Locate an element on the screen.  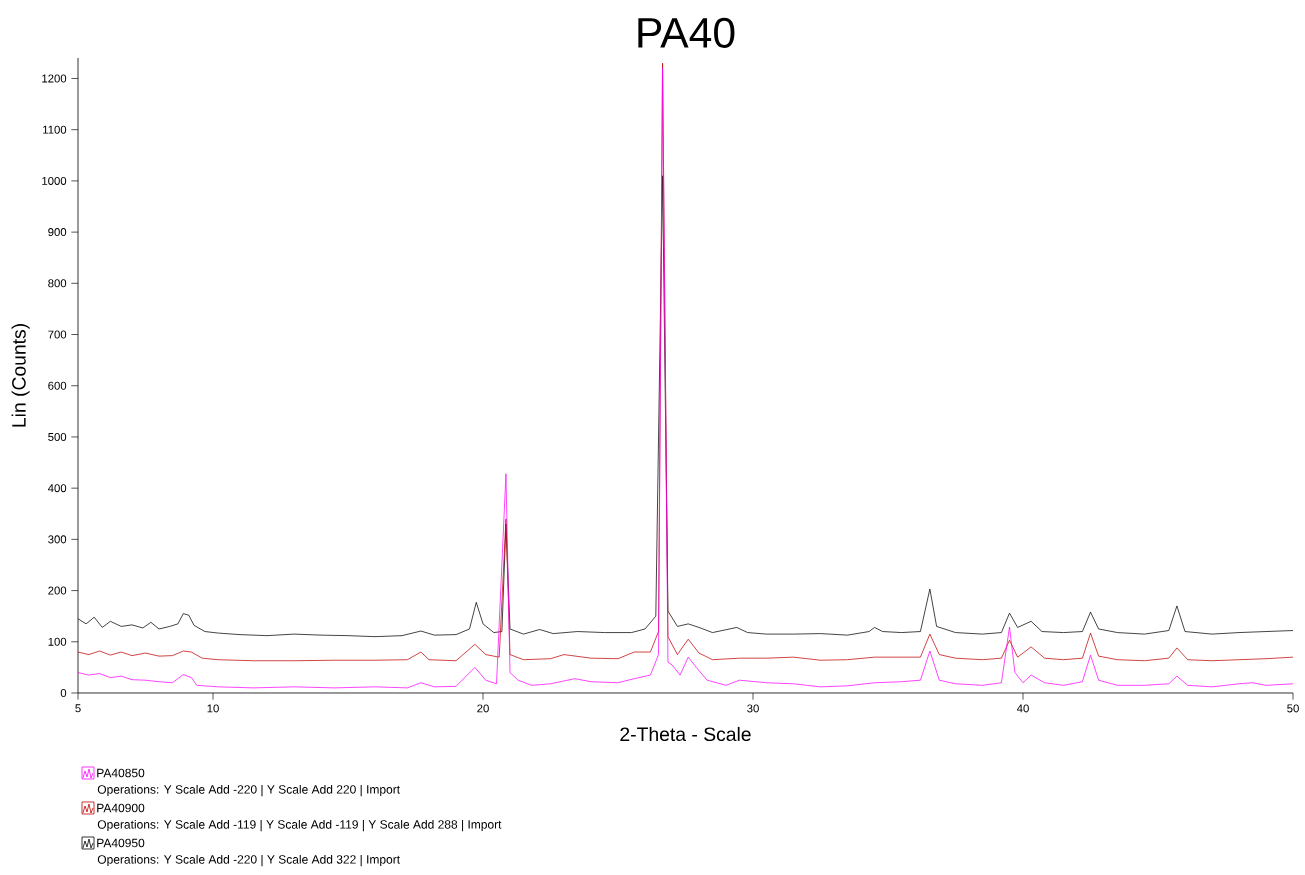
x-tick-label: 30 is located at coordinates (753, 708).